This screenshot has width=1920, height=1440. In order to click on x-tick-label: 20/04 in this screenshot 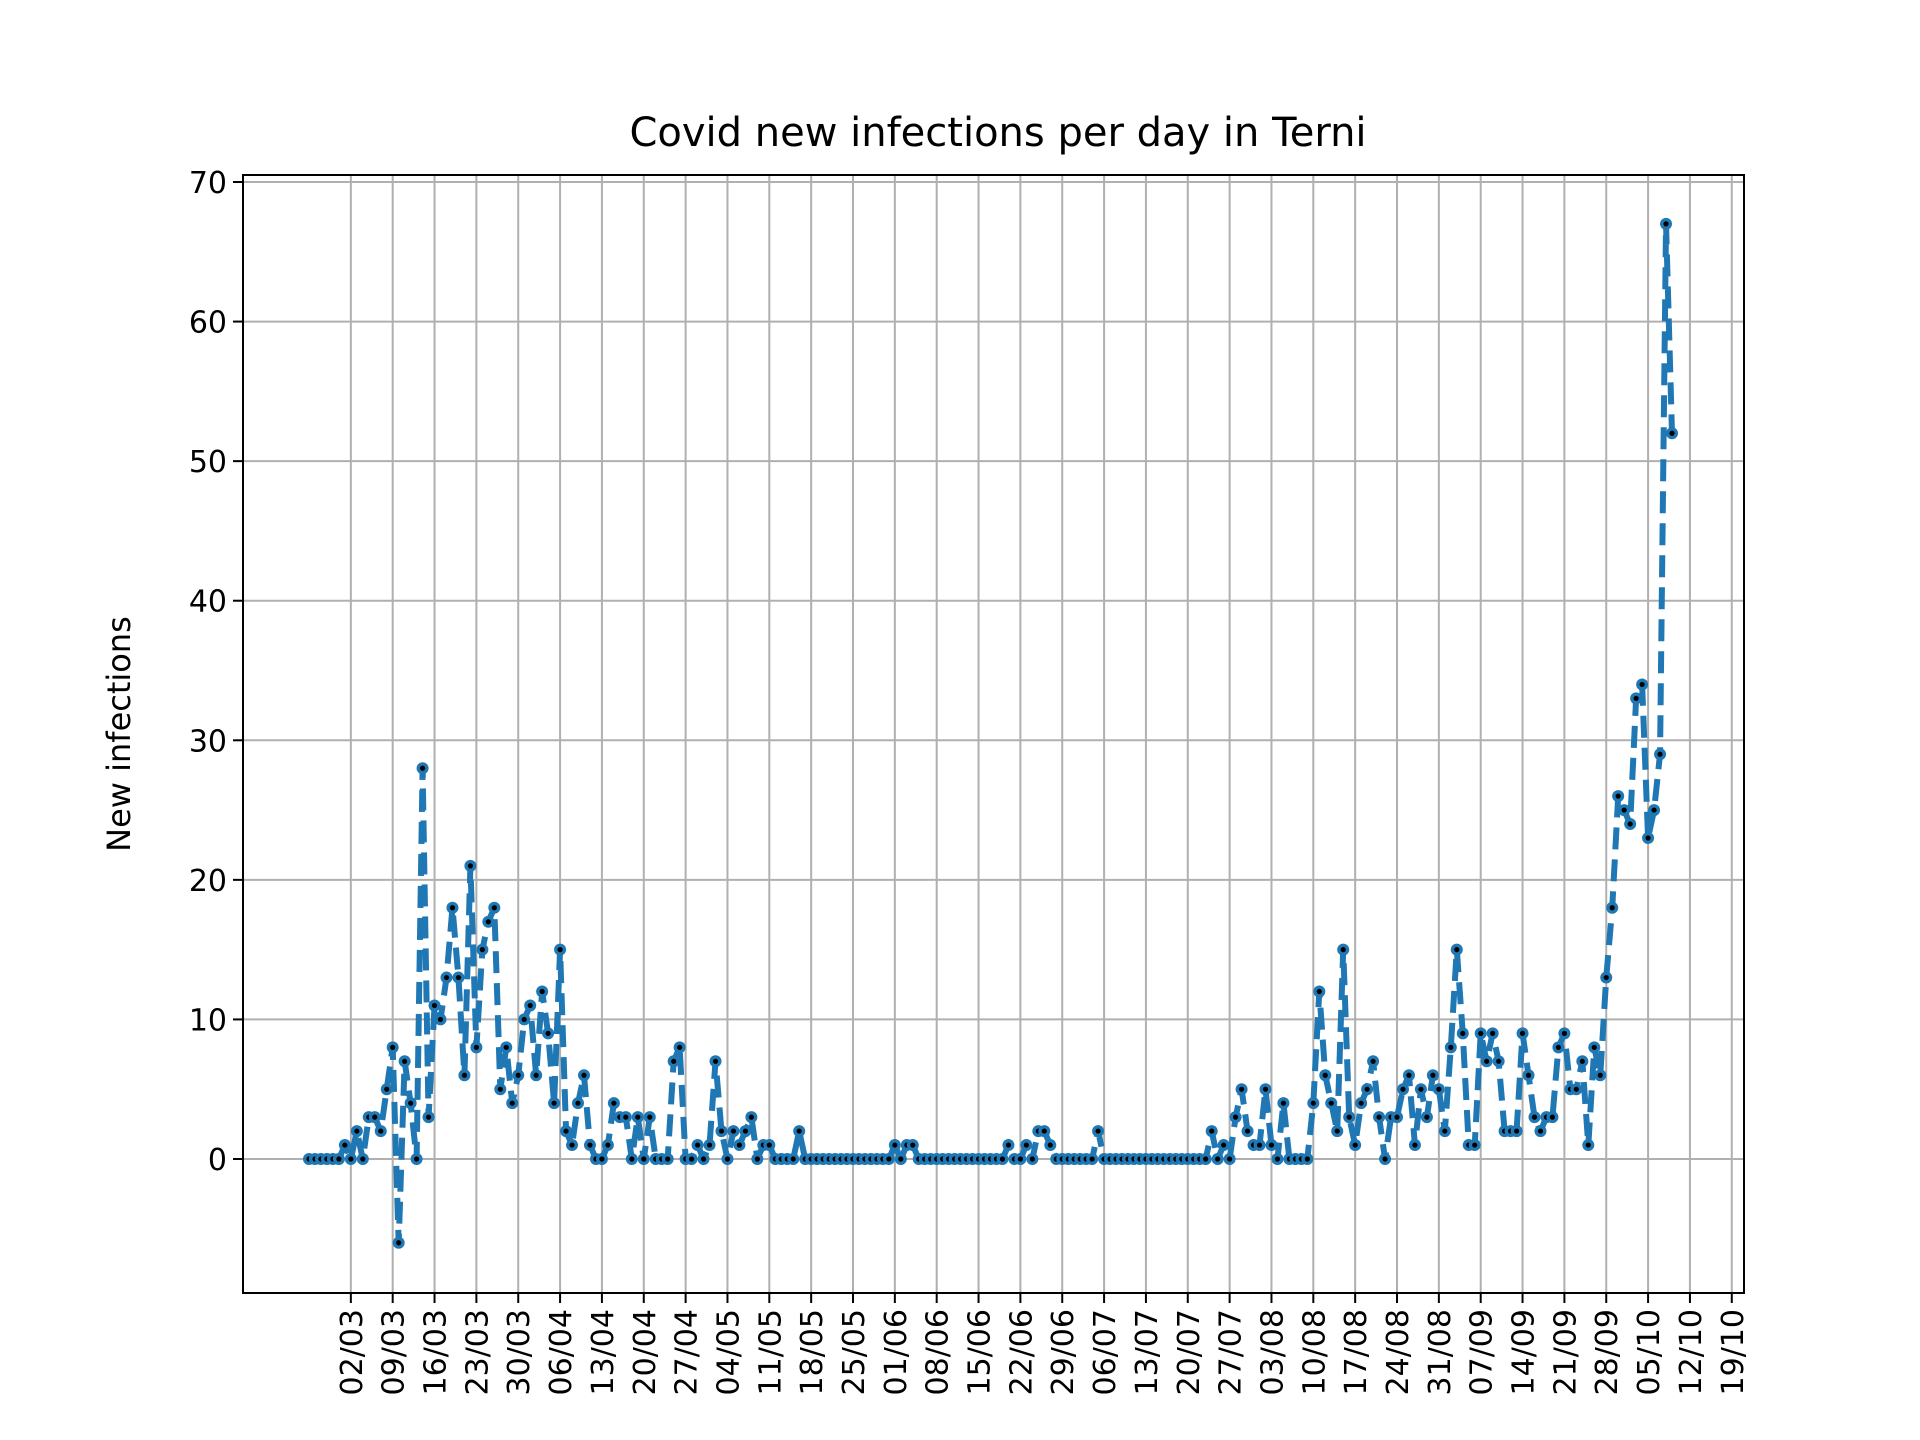, I will do `click(645, 1352)`.